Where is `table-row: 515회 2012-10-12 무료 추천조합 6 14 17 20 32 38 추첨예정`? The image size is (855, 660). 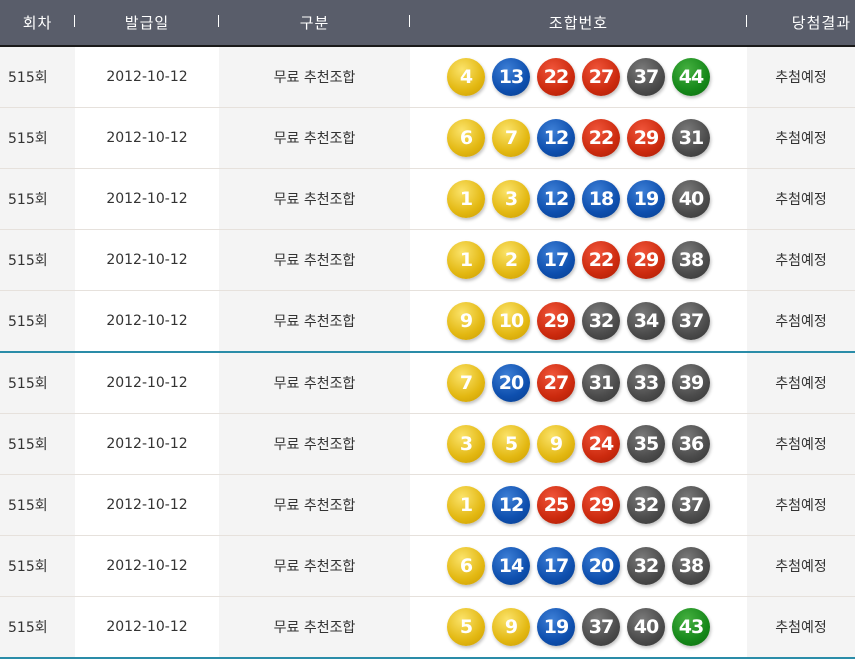
table-row: 515회 2012-10-12 무료 추천조합 6 14 17 20 32 38 추첨예정 is located at coordinates (427, 566).